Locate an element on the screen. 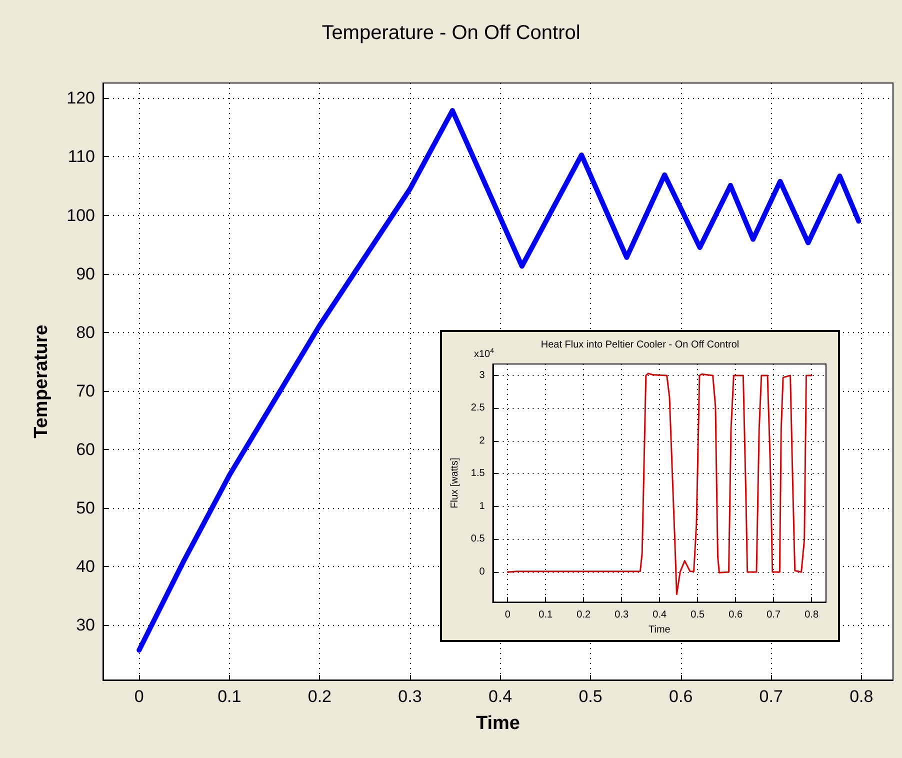 The width and height of the screenshot is (902, 758). y-tick-label: 70 is located at coordinates (85, 390).